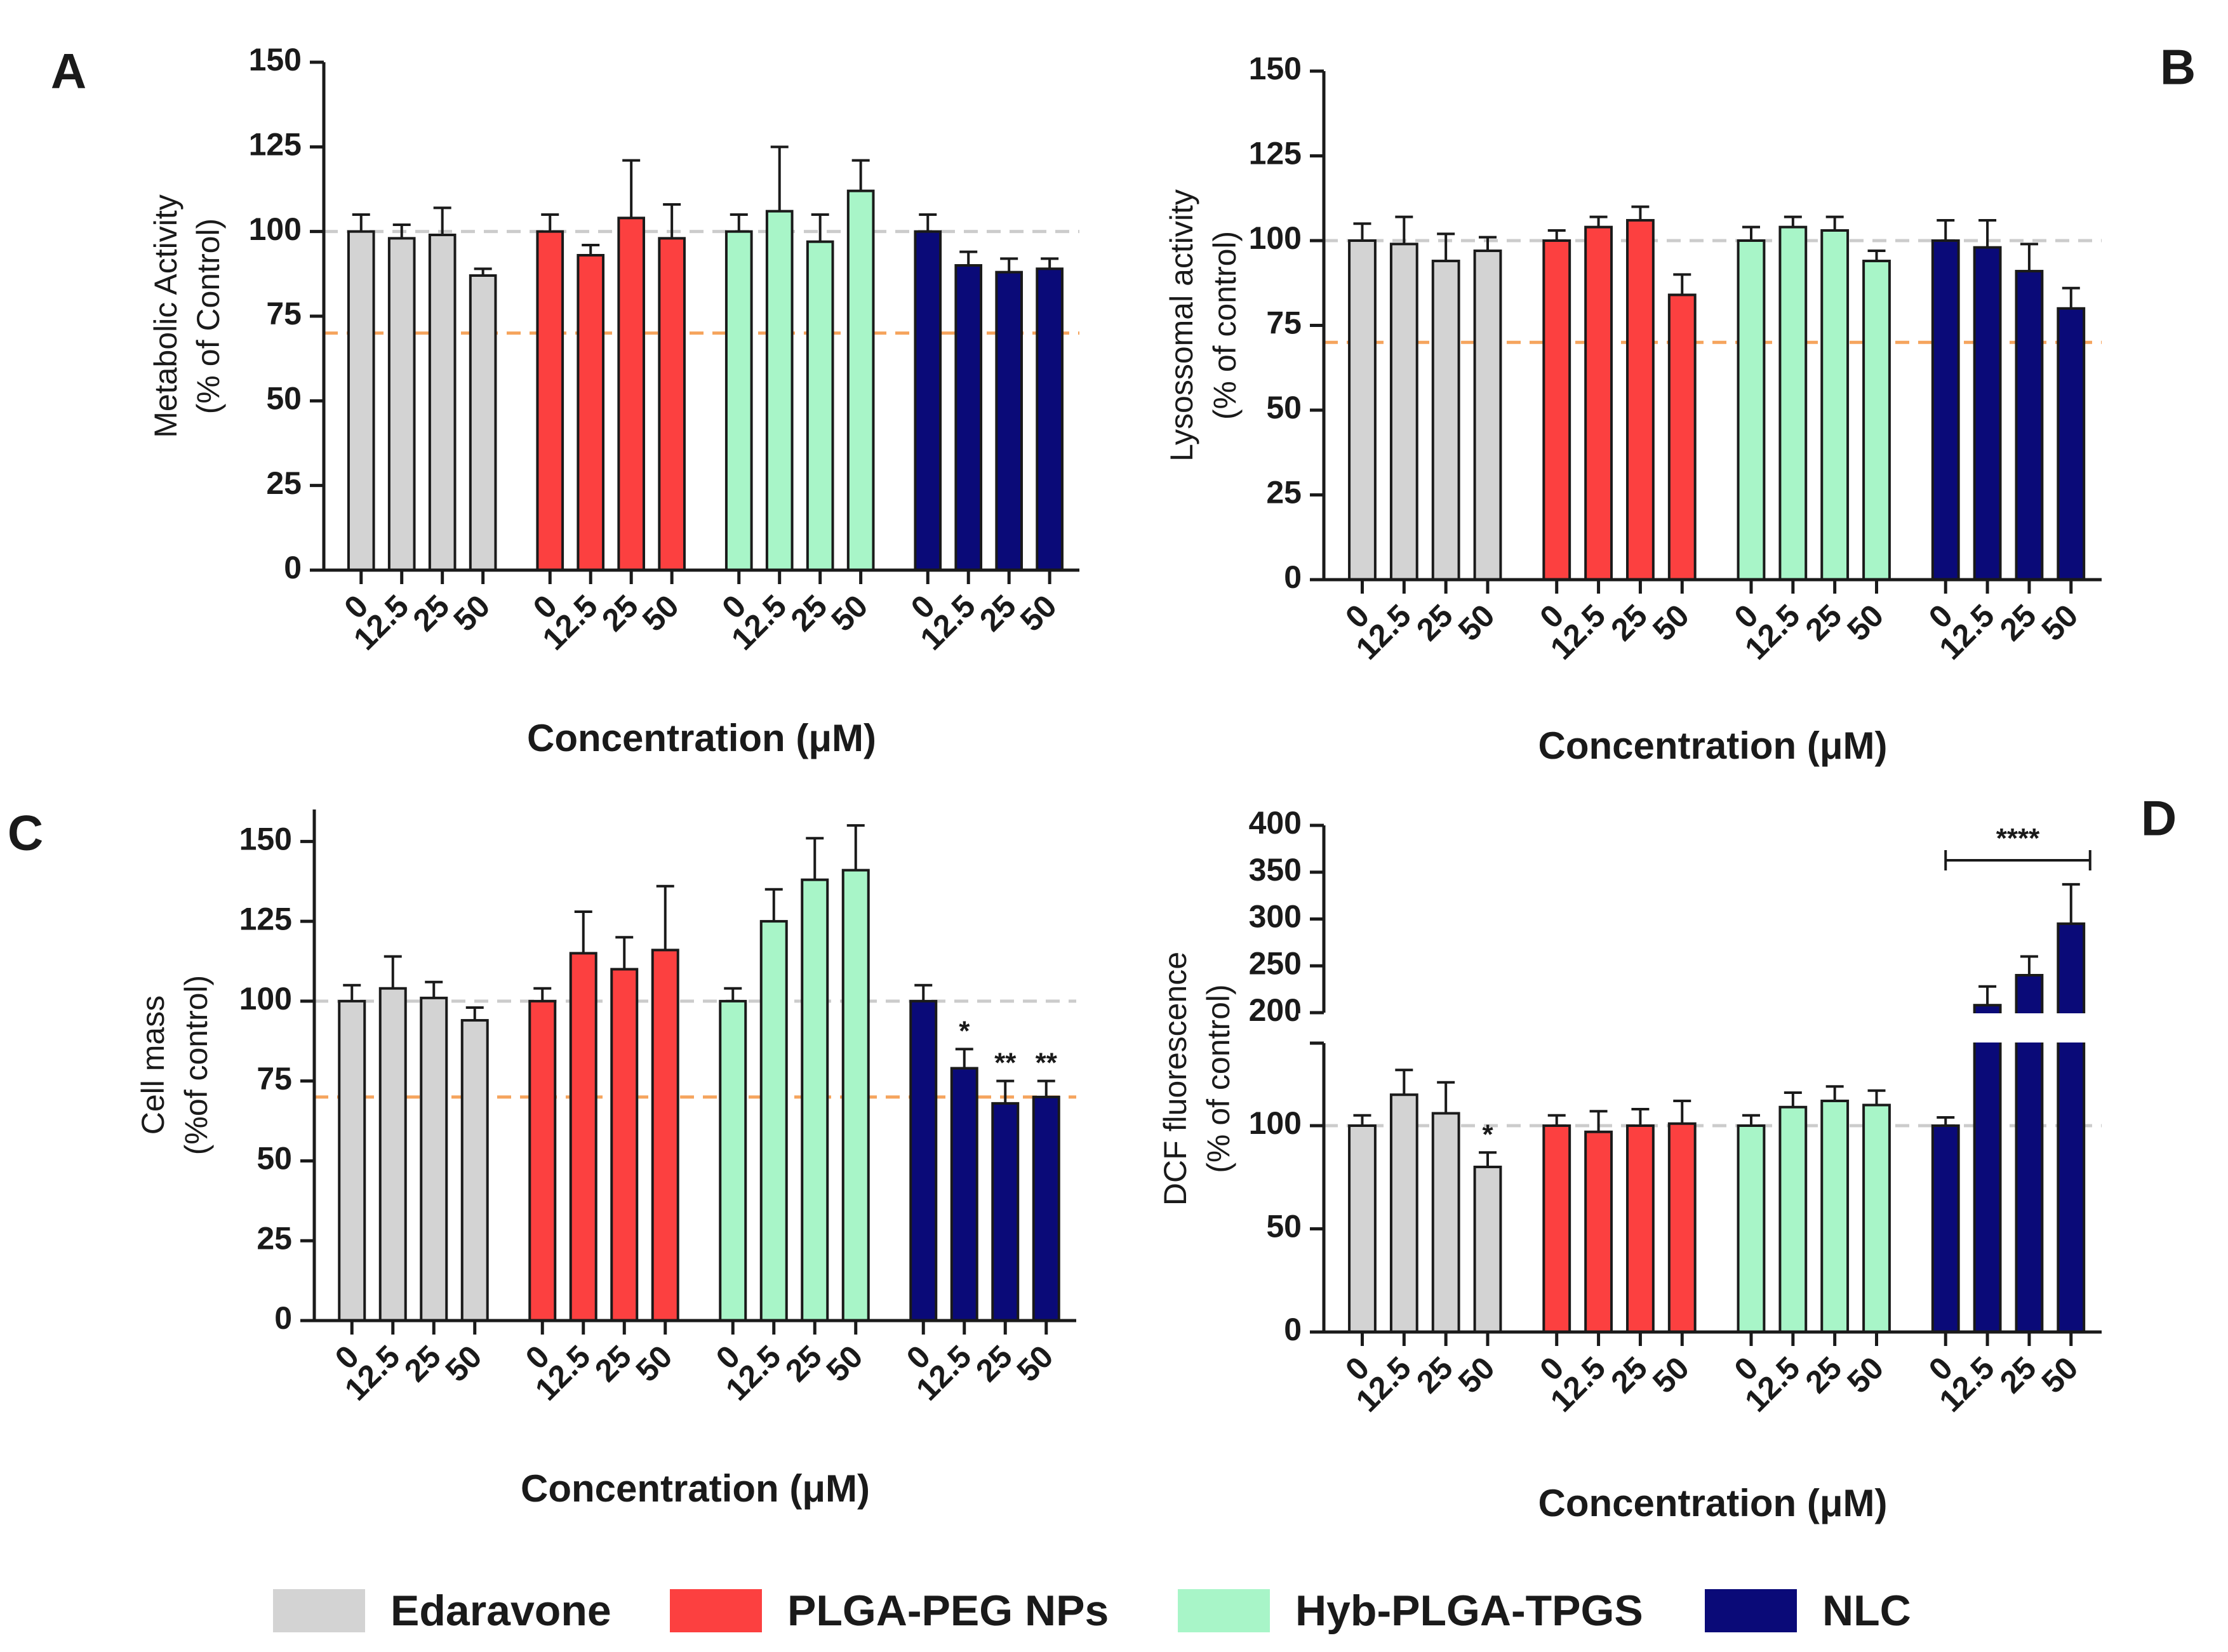 The image size is (2228, 1652). Describe the element at coordinates (1276, 238) in the screenshot. I see `y-tick-label-b: 100` at that location.